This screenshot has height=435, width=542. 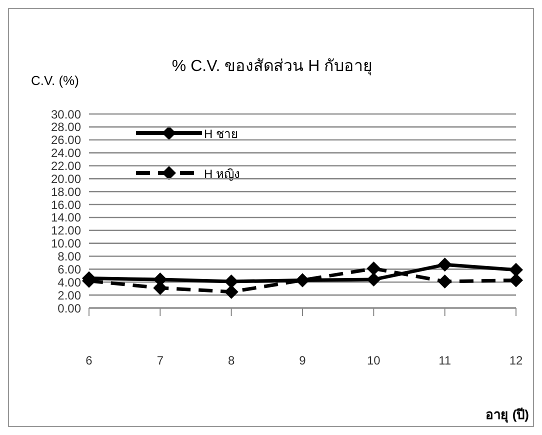 I want to click on x-tick-label: 9, so click(x=302, y=361).